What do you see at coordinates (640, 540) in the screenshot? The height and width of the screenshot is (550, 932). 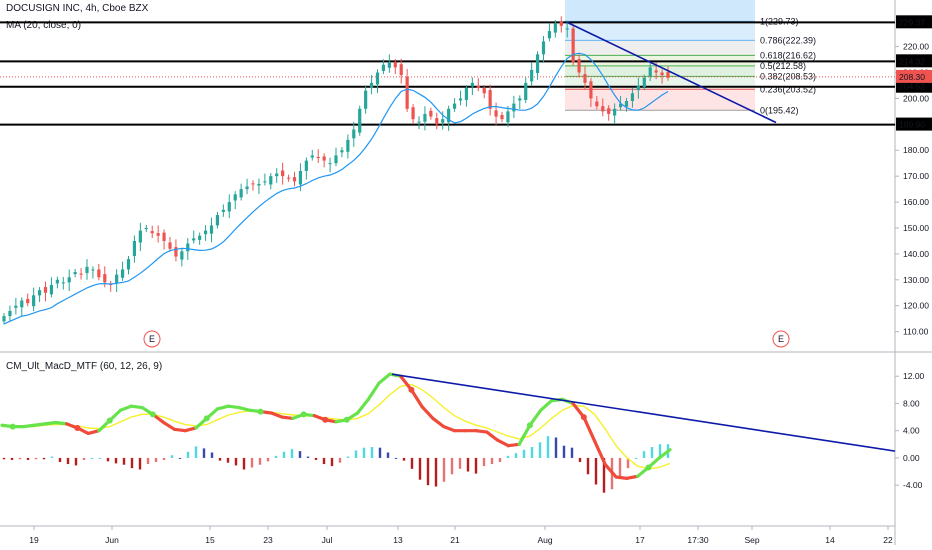 I see `time-tick-label: 17` at bounding box center [640, 540].